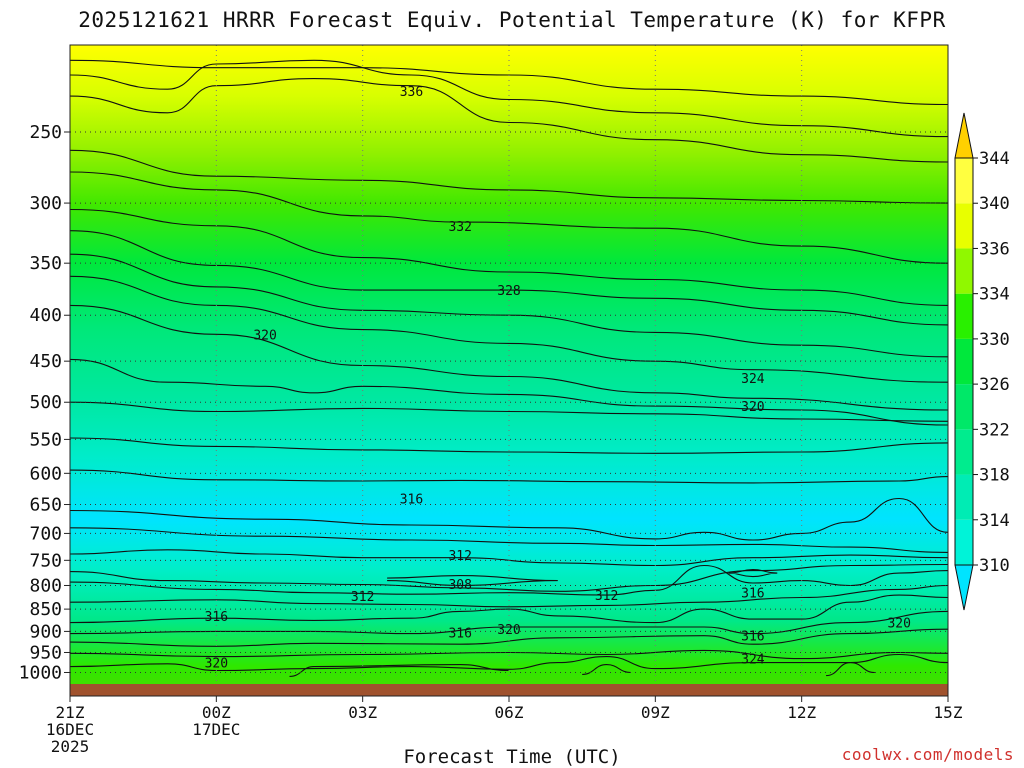  I want to click on y-tick-label: 950, so click(45, 652).